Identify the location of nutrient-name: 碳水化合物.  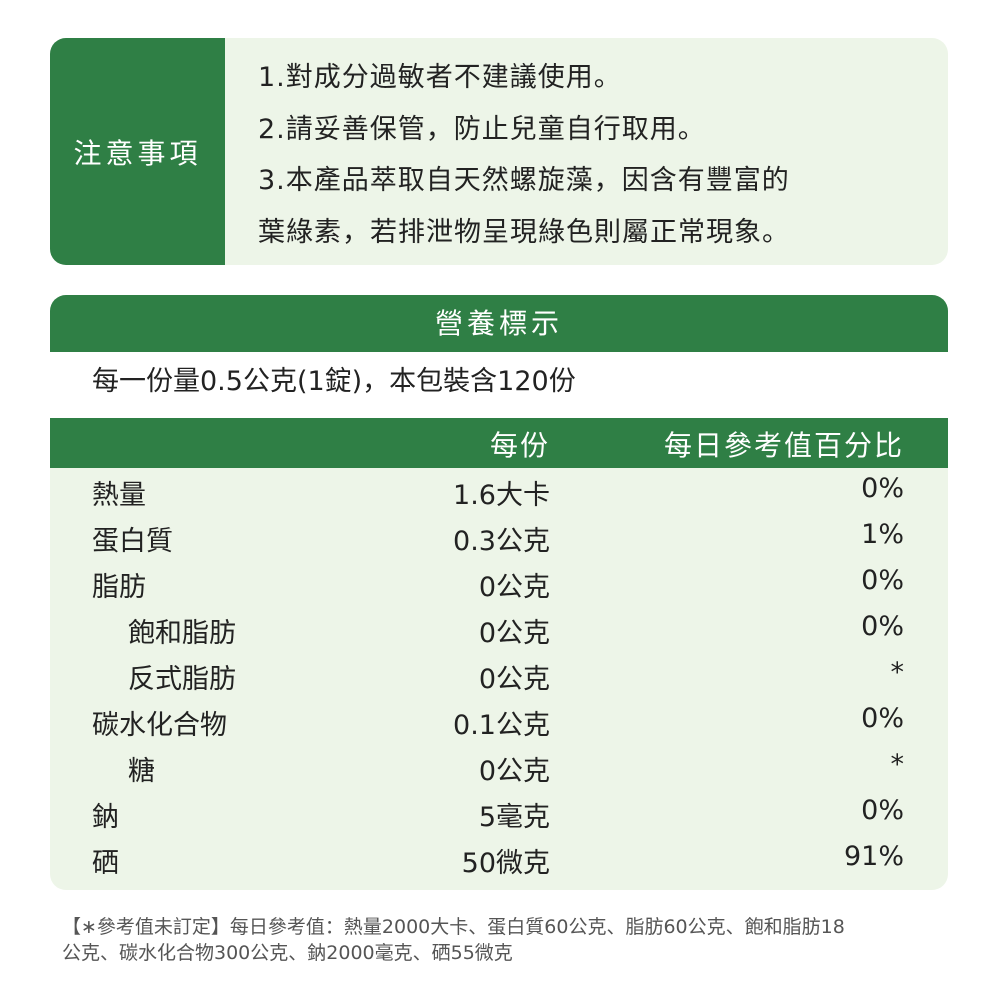
(159, 725).